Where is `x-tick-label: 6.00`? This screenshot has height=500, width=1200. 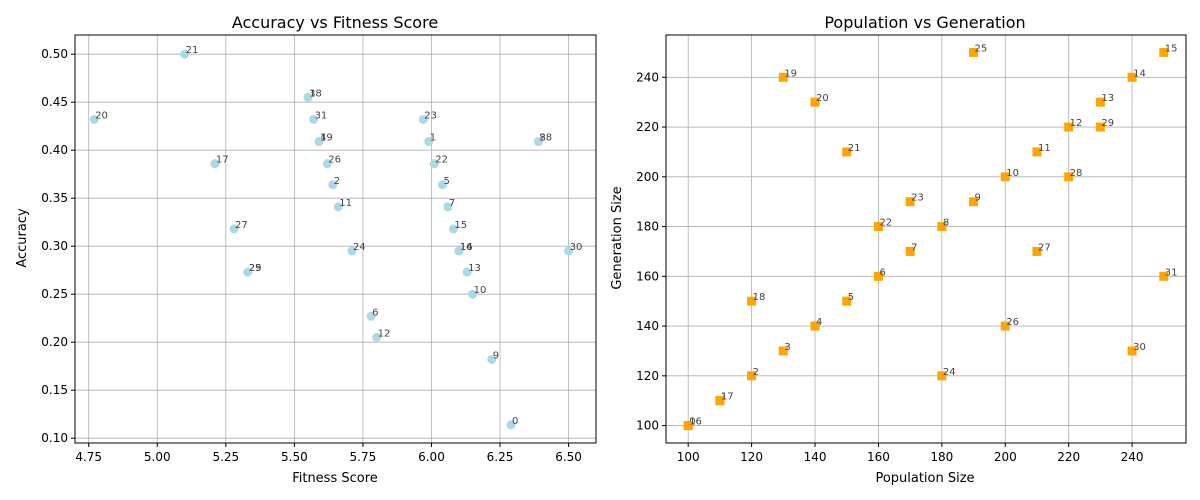
x-tick-label: 6.00 is located at coordinates (431, 457).